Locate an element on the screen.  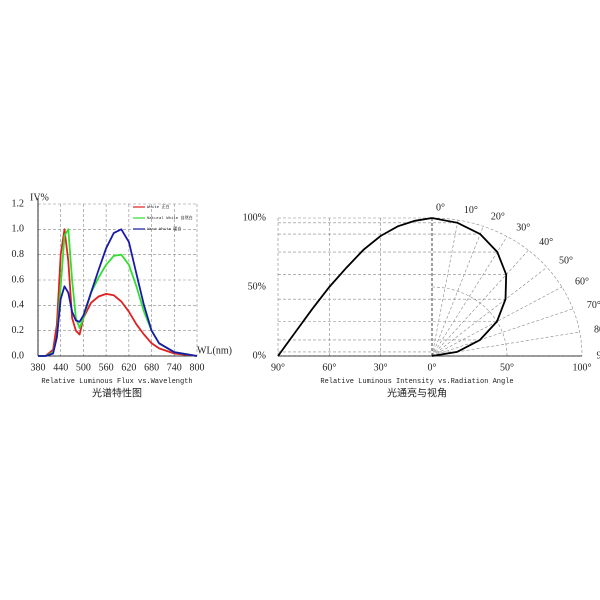
x-tick-label: 0° is located at coordinates (432, 367).